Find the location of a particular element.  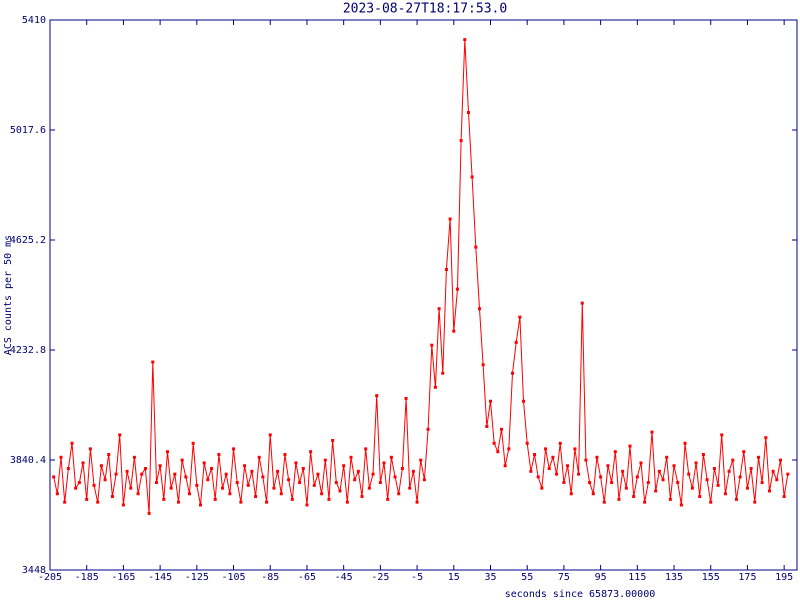

x-tick-label: 115 is located at coordinates (637, 577).